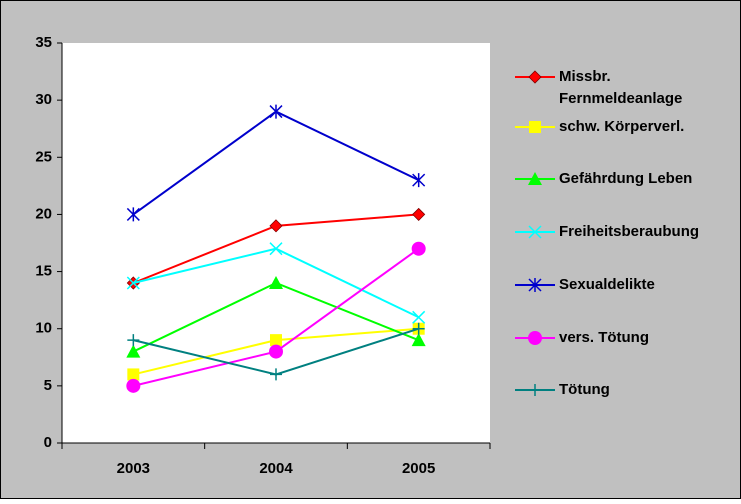  I want to click on y-tick-label: 15, so click(43, 271).